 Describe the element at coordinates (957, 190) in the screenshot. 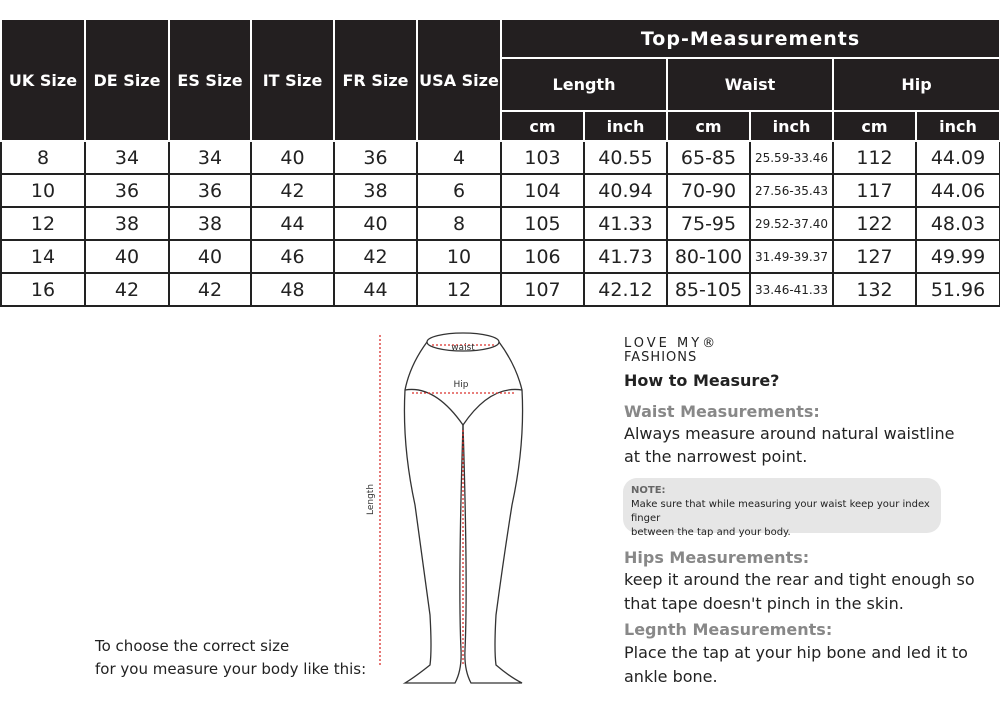

I see `table-cell: 44.06` at that location.